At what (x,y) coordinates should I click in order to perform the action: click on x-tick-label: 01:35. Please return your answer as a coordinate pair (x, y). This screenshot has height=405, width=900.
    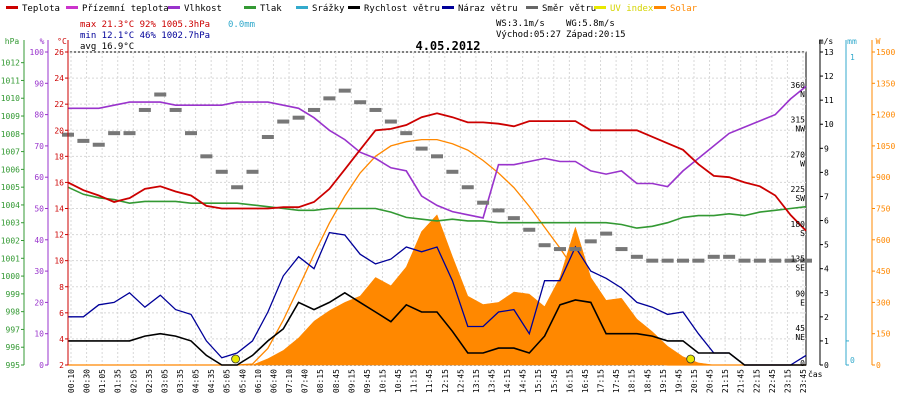
    Looking at the image, I should click on (118, 381).